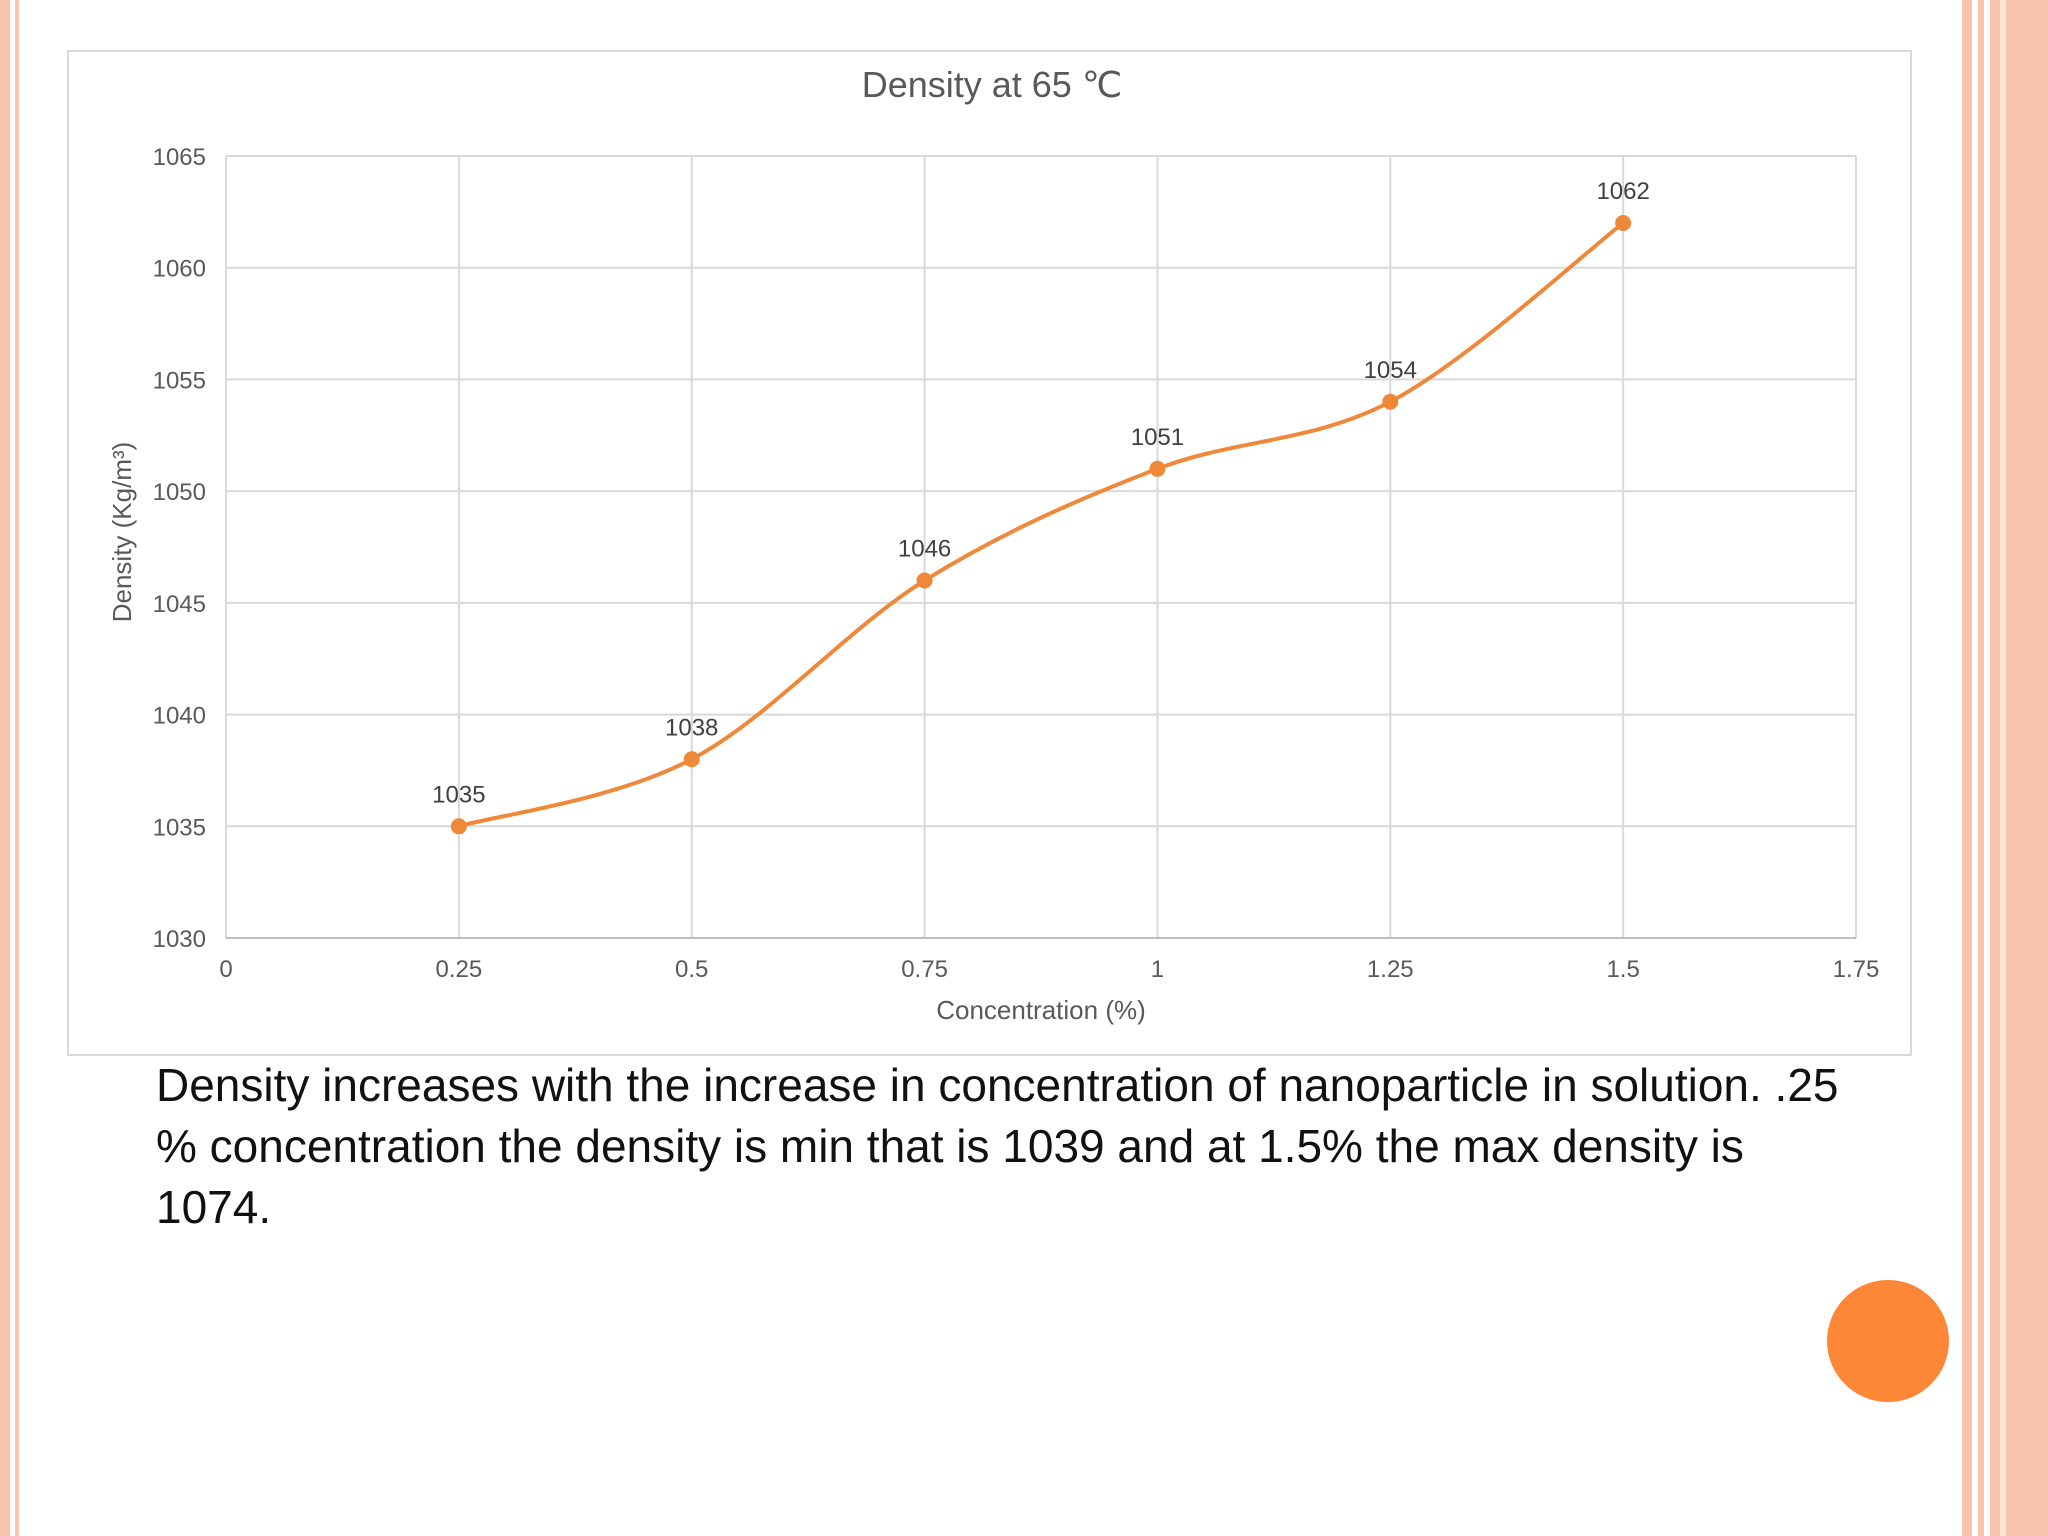 This screenshot has height=1536, width=2048. Describe the element at coordinates (1888, 1341) in the screenshot. I see `decorative-orange-circle` at that location.